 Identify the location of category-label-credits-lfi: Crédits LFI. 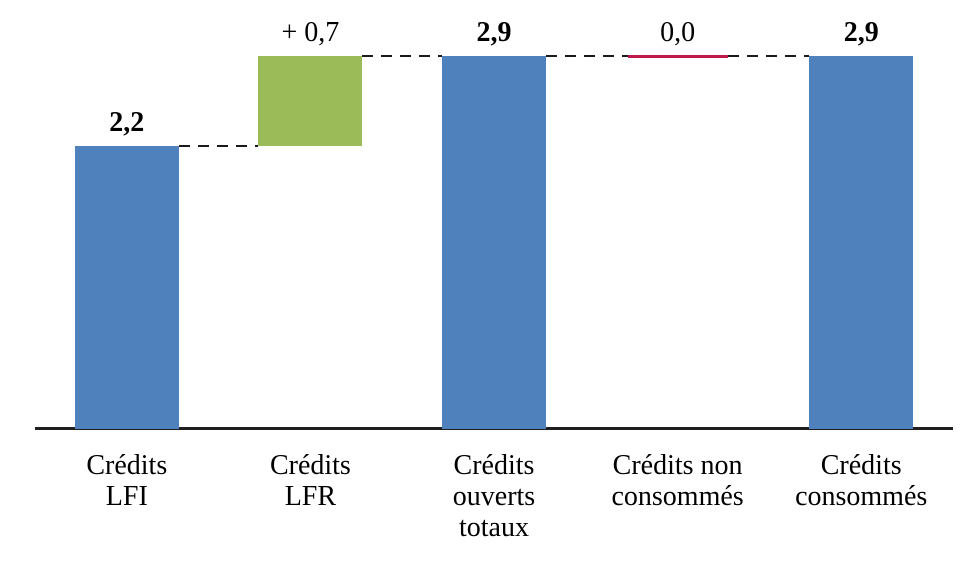
(127, 481).